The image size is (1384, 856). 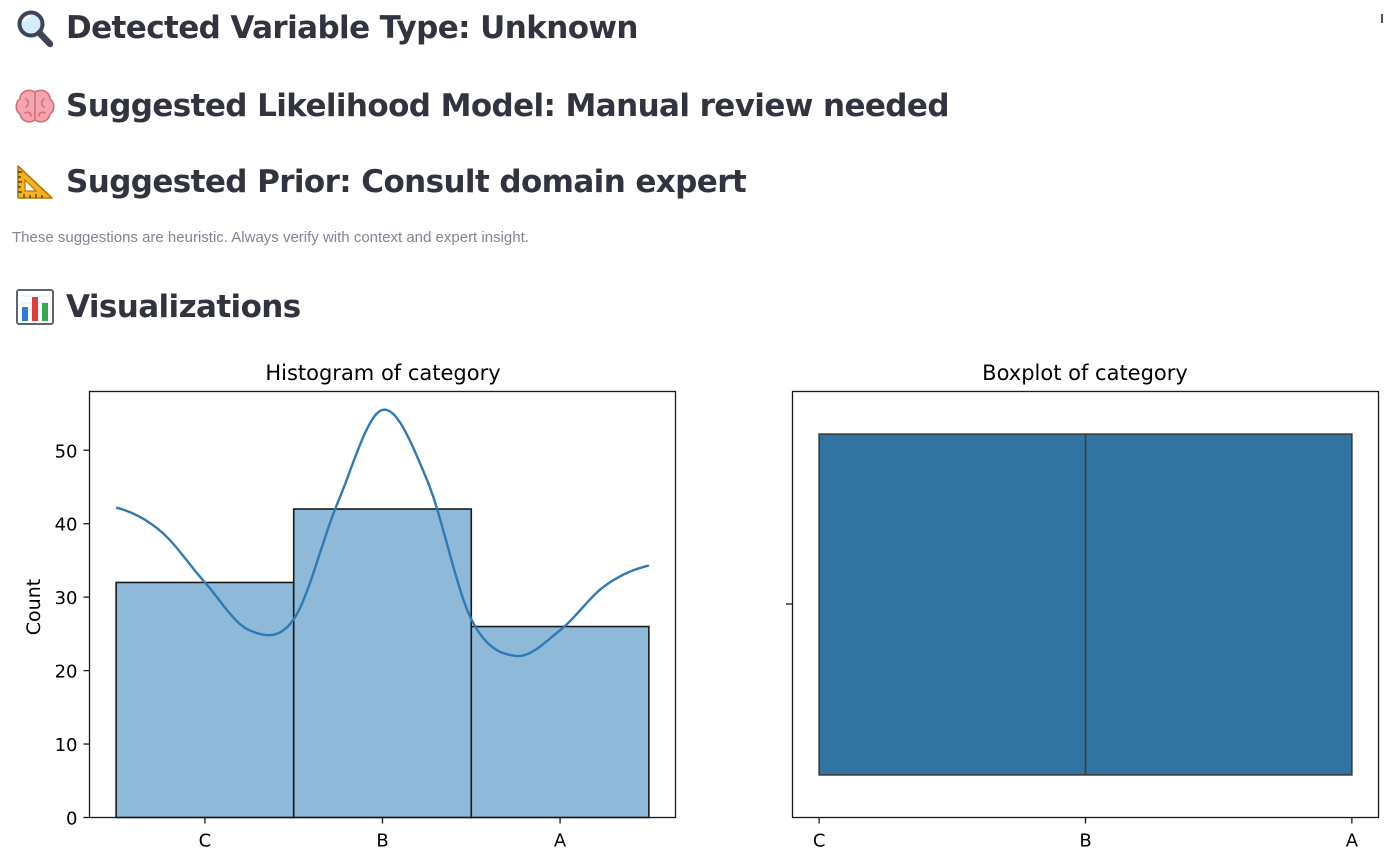 I want to click on magnifying-glass-icon, so click(x=35, y=28).